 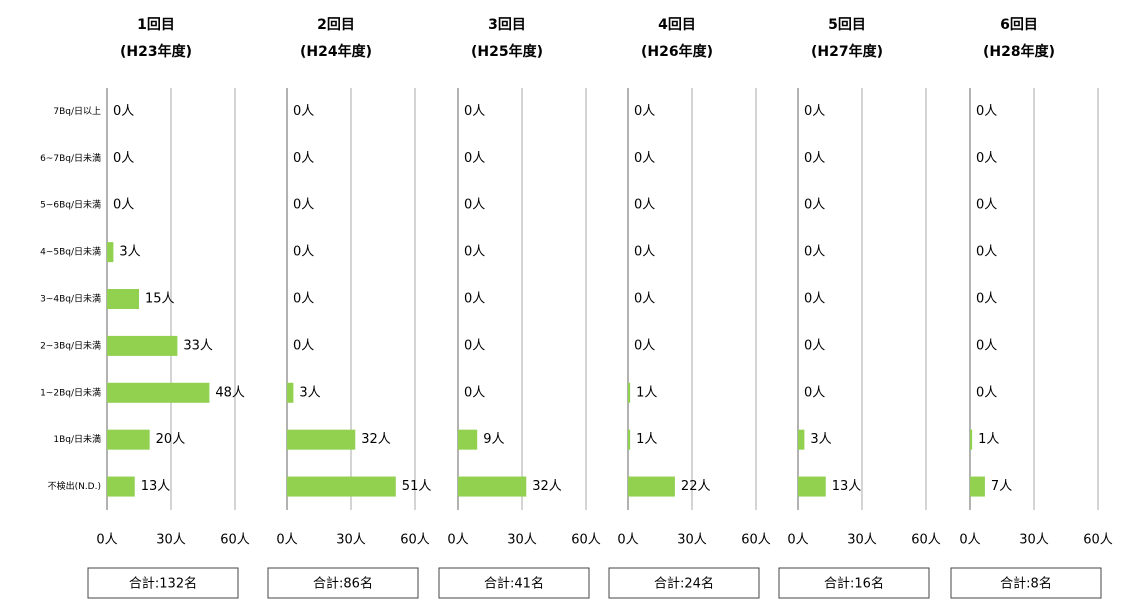 I want to click on data-label: 9人, so click(x=493, y=439).